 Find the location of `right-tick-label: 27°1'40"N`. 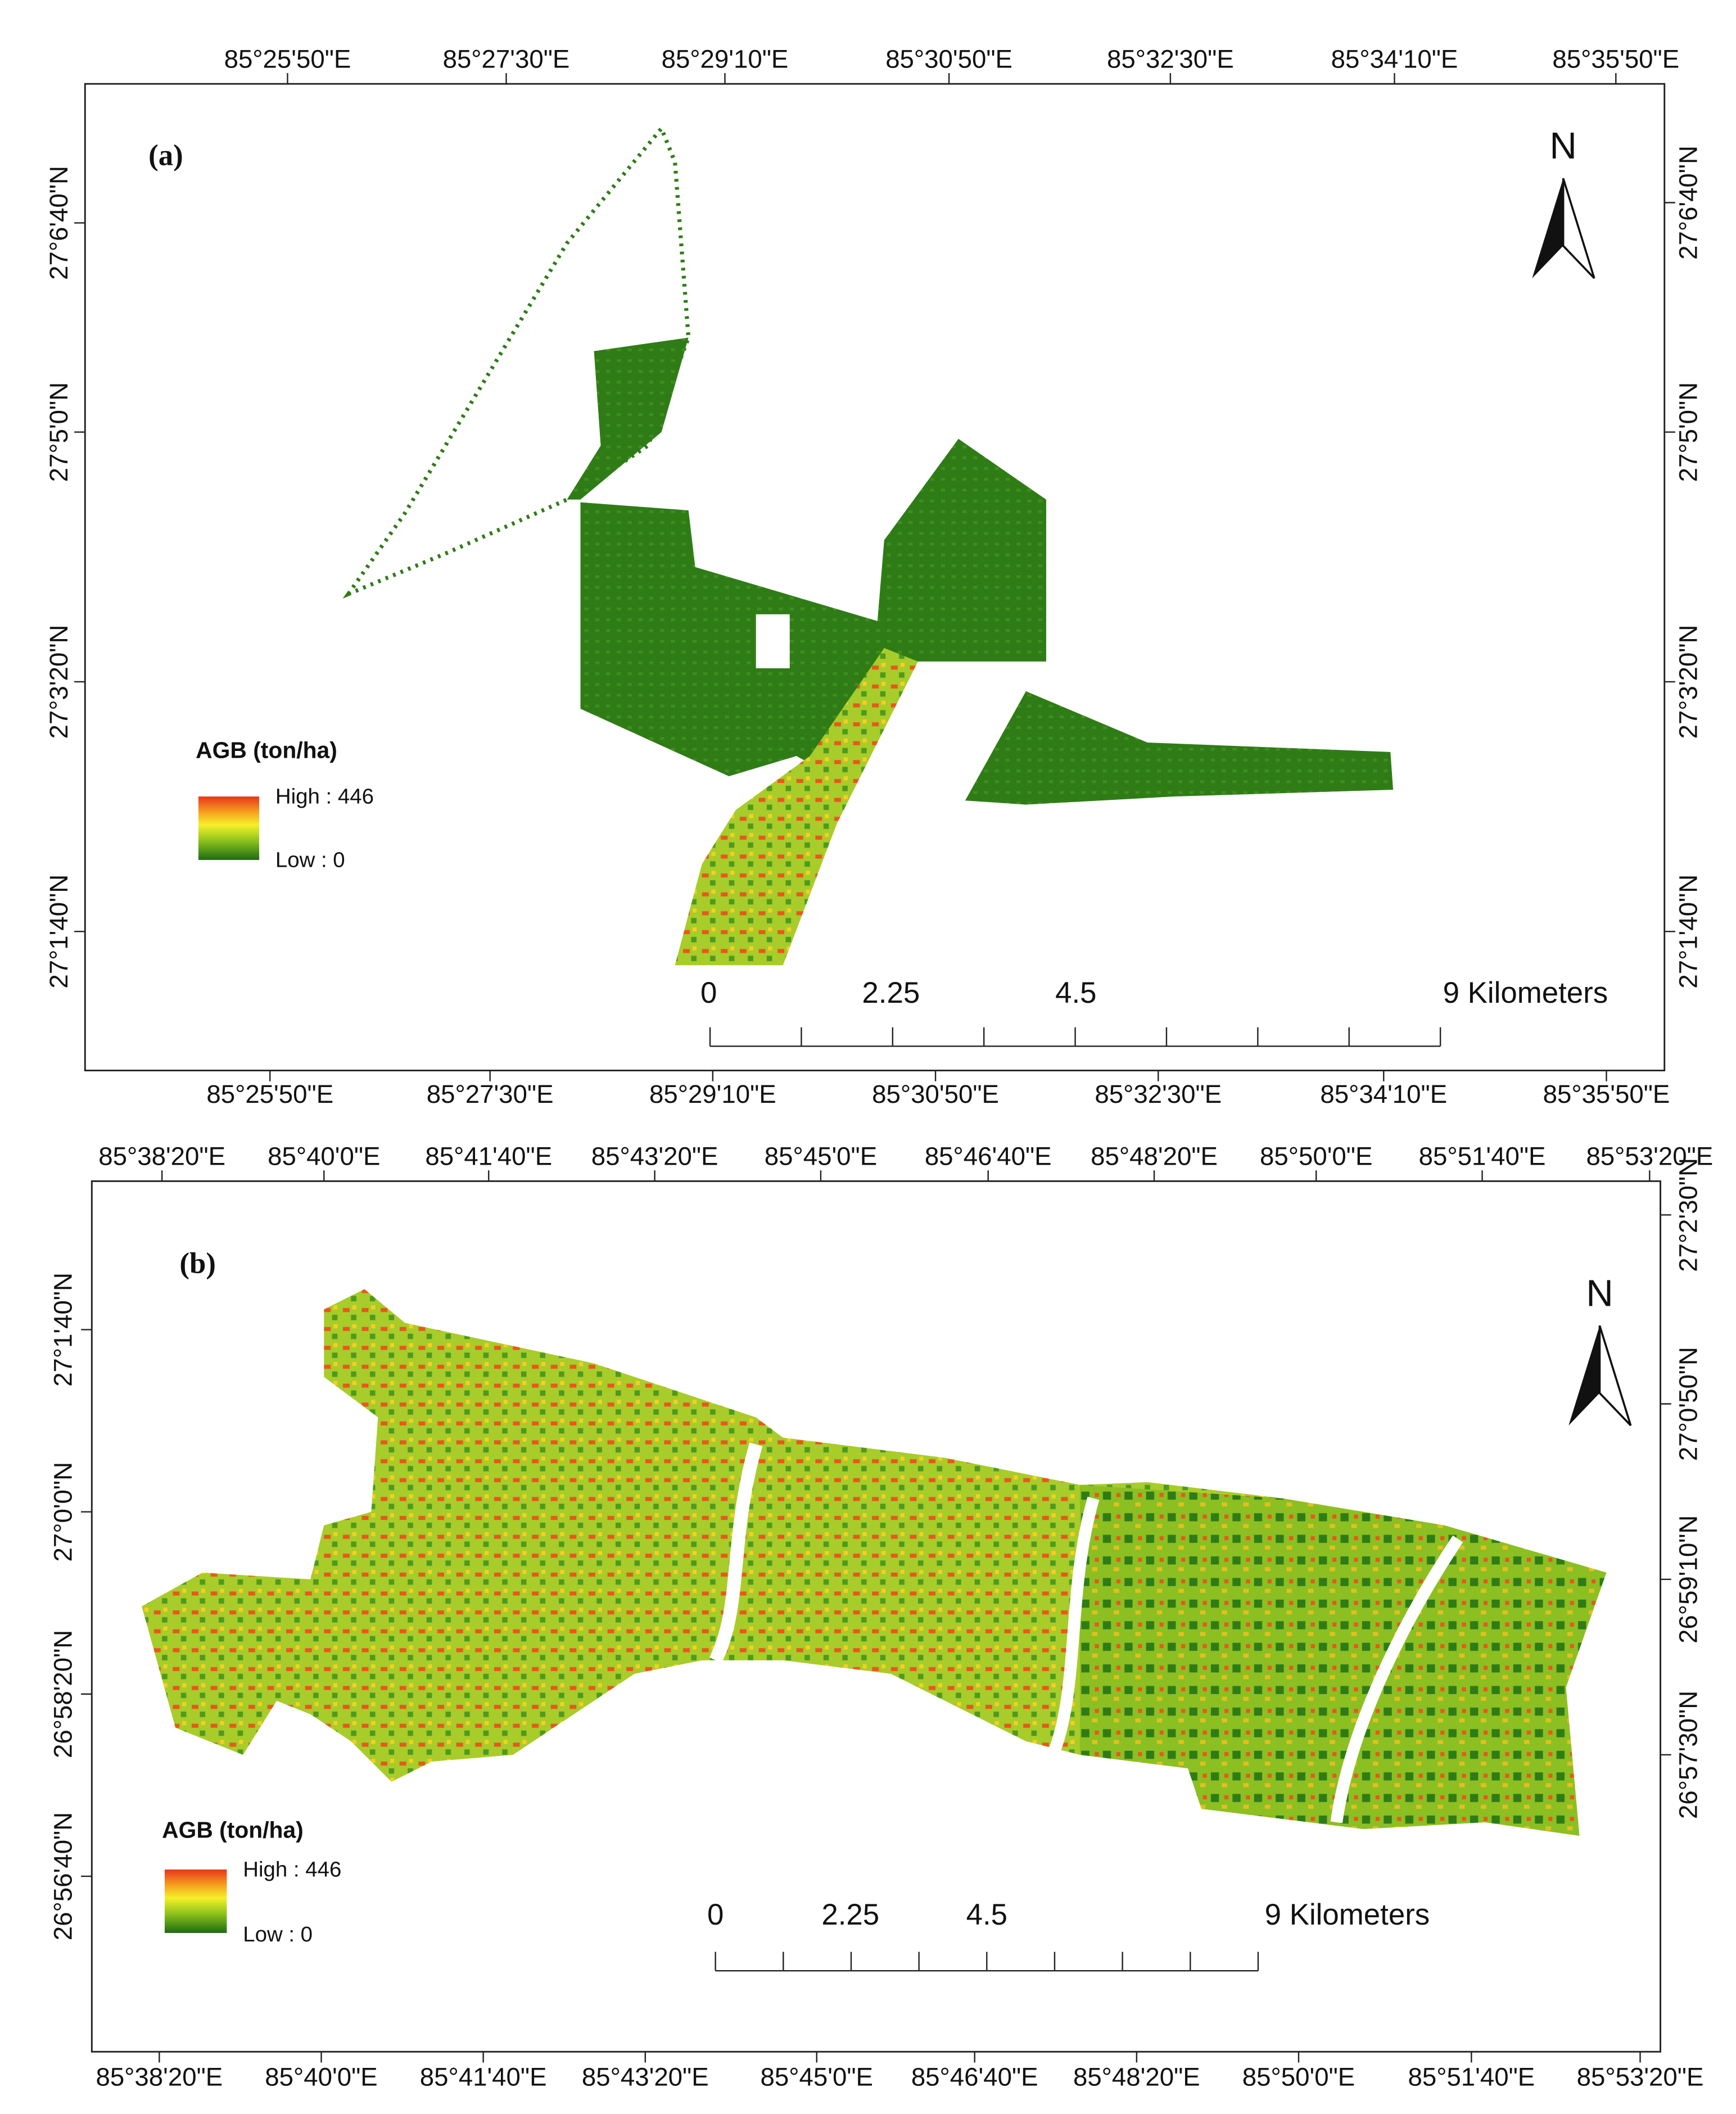

right-tick-label: 27°1'40"N is located at coordinates (1688, 932).